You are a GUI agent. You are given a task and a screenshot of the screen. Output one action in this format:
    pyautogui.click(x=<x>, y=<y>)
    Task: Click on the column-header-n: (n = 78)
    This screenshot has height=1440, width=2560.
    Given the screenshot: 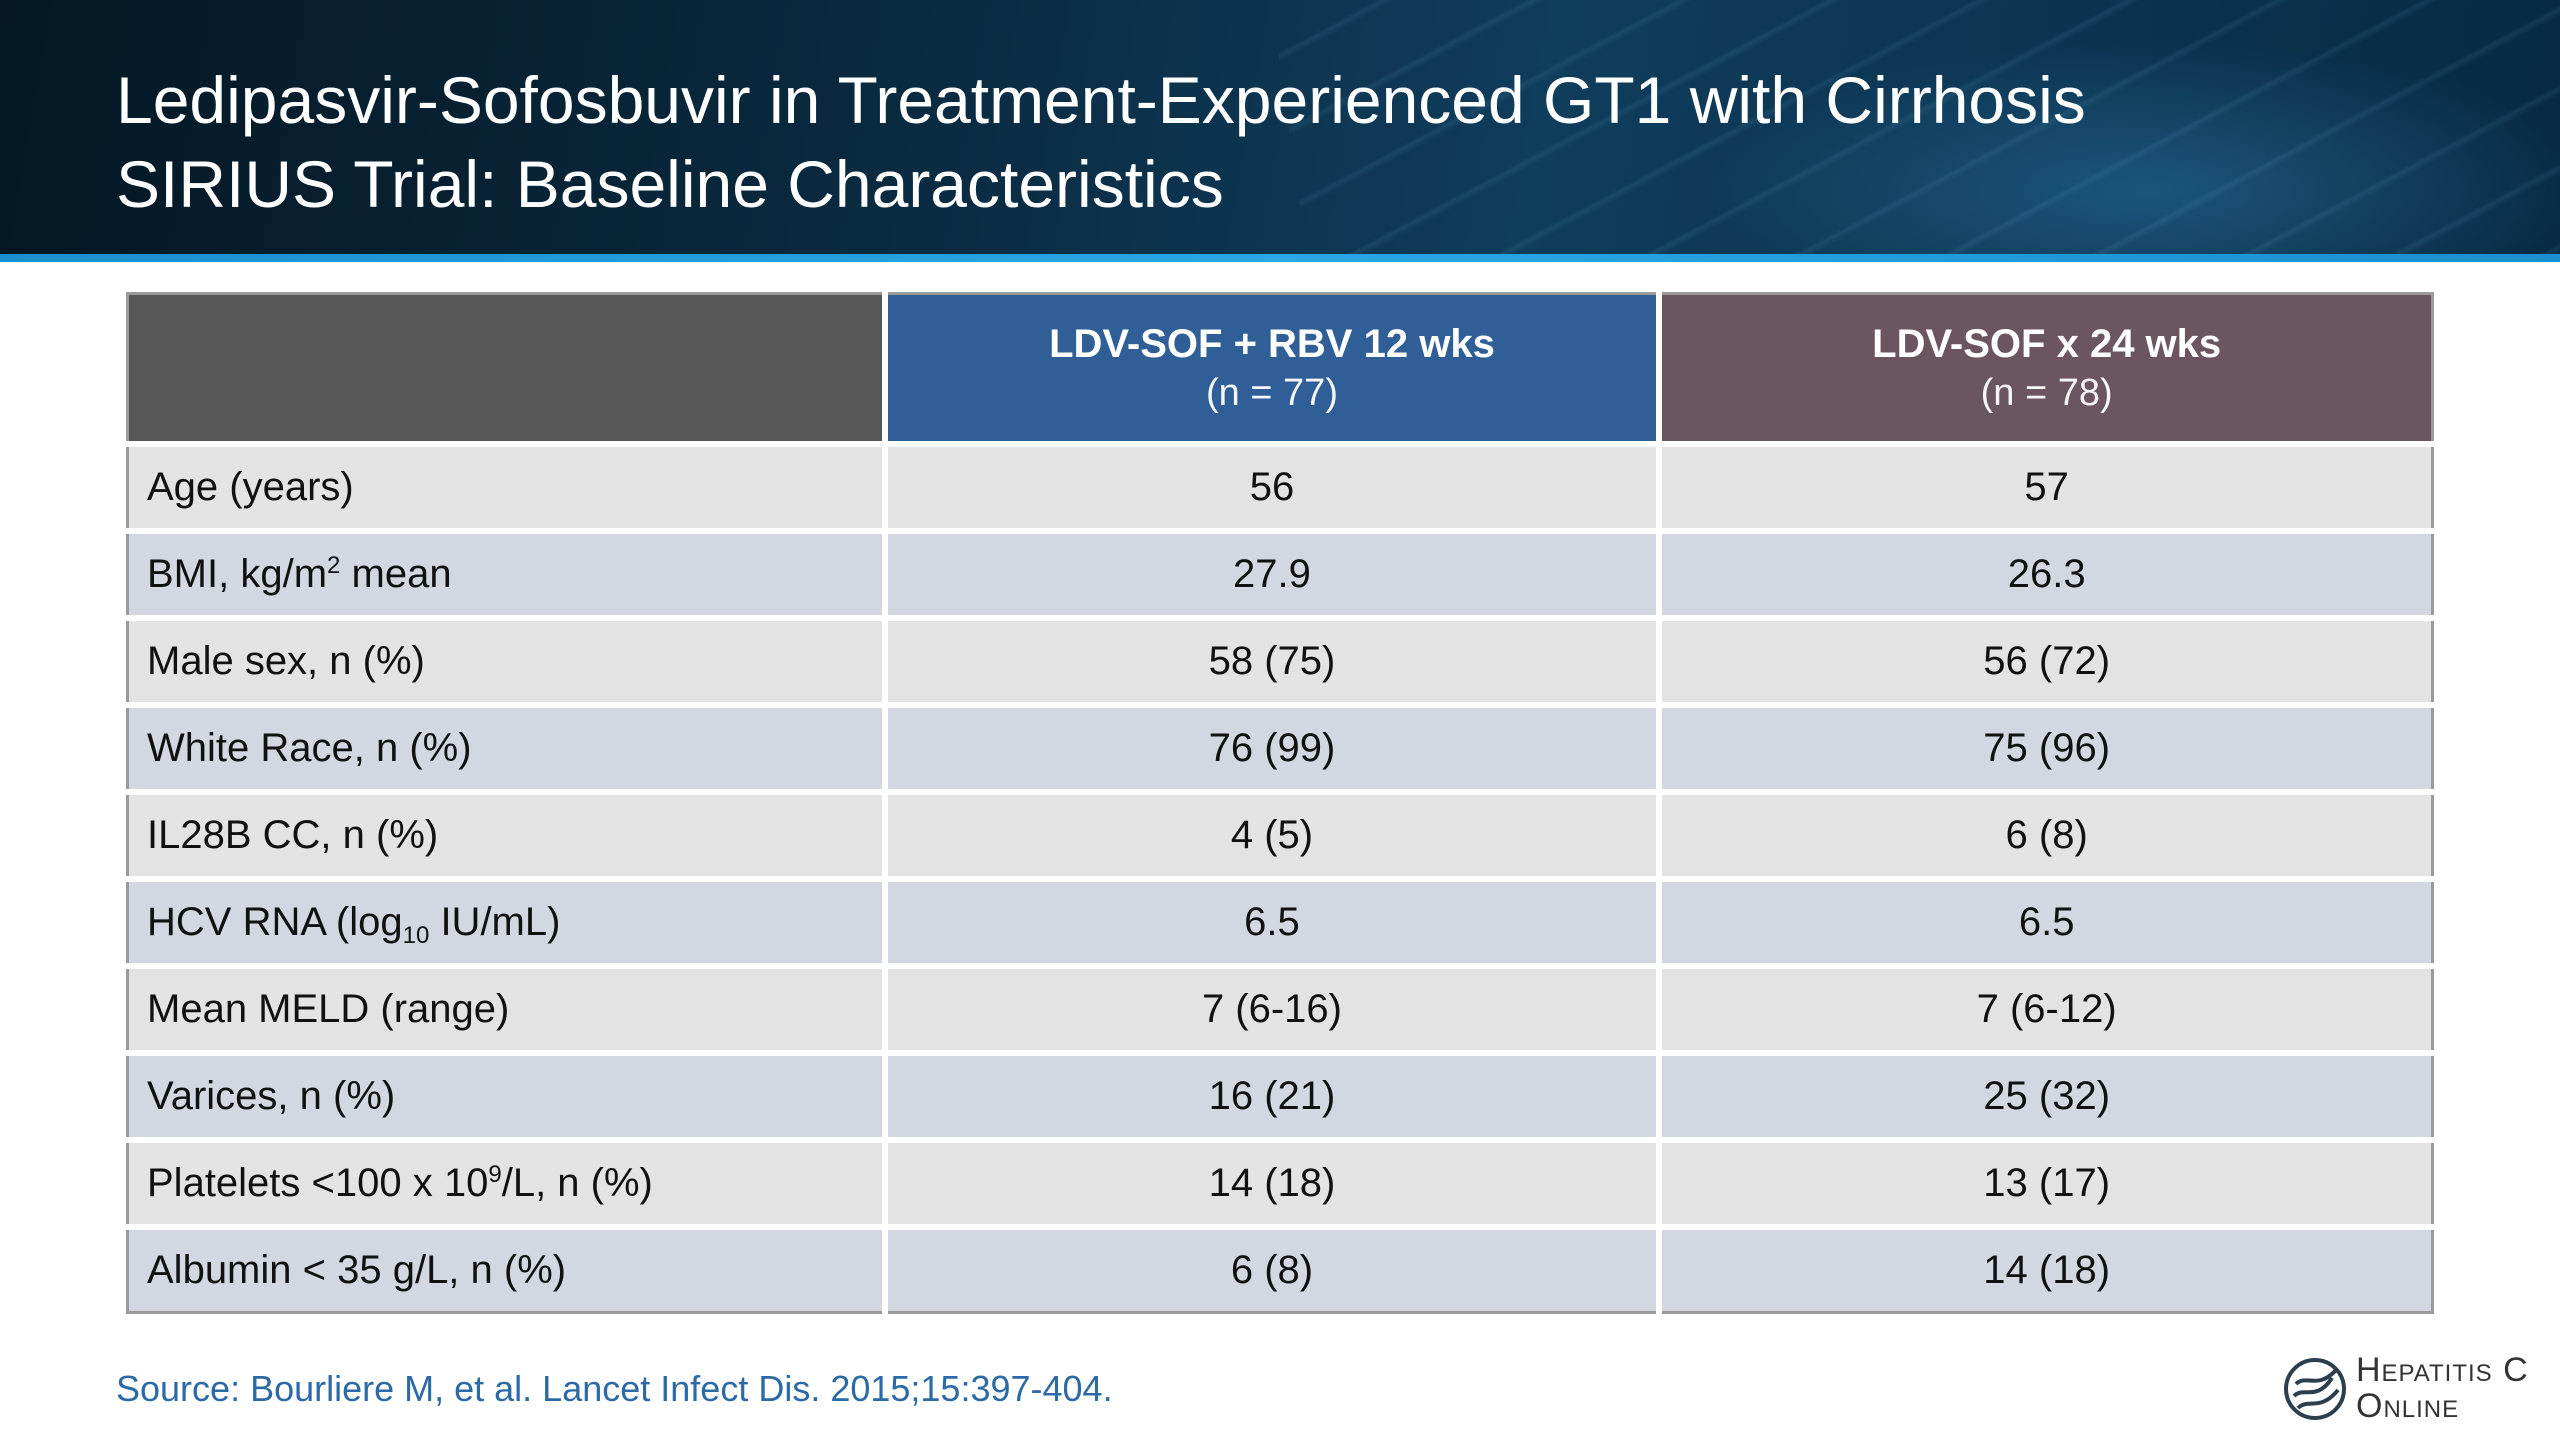 What is the action you would take?
    pyautogui.click(x=2046, y=393)
    